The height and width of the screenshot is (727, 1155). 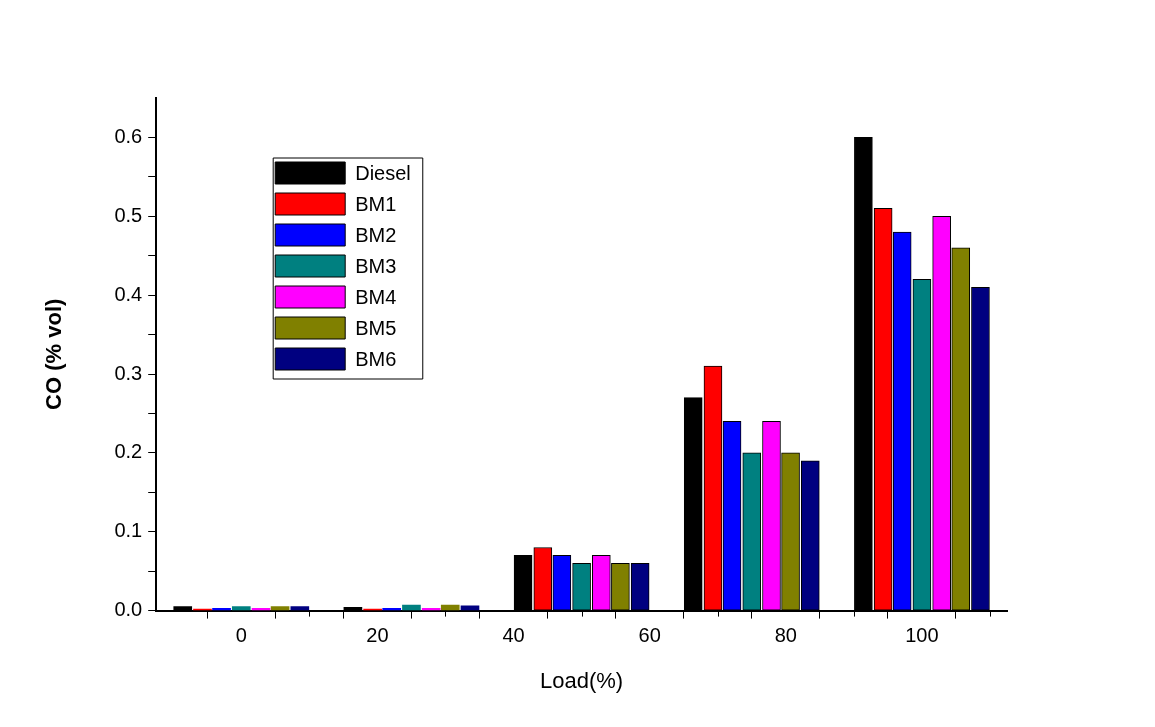 What do you see at coordinates (383, 172) in the screenshot?
I see `legend-label: Diesel` at bounding box center [383, 172].